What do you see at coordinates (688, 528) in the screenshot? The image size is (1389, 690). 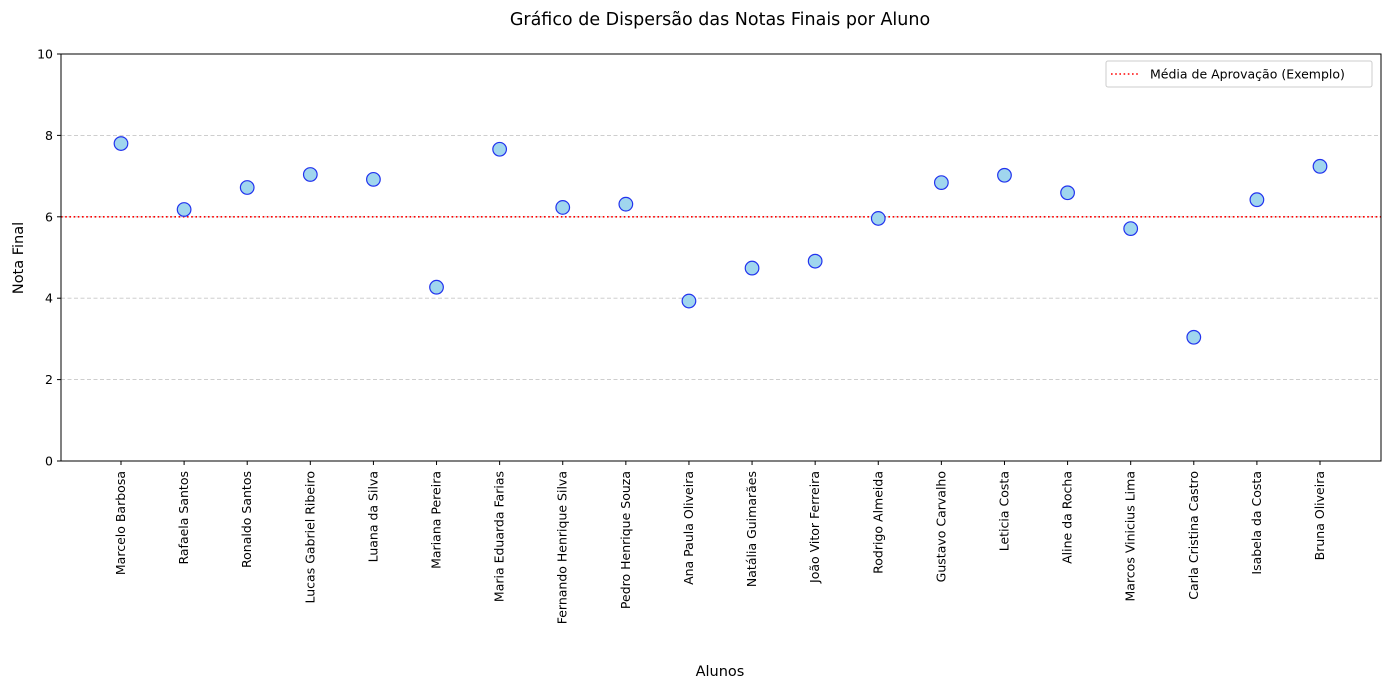 I see `x-tick-label: Ana Paula Oliveira` at bounding box center [688, 528].